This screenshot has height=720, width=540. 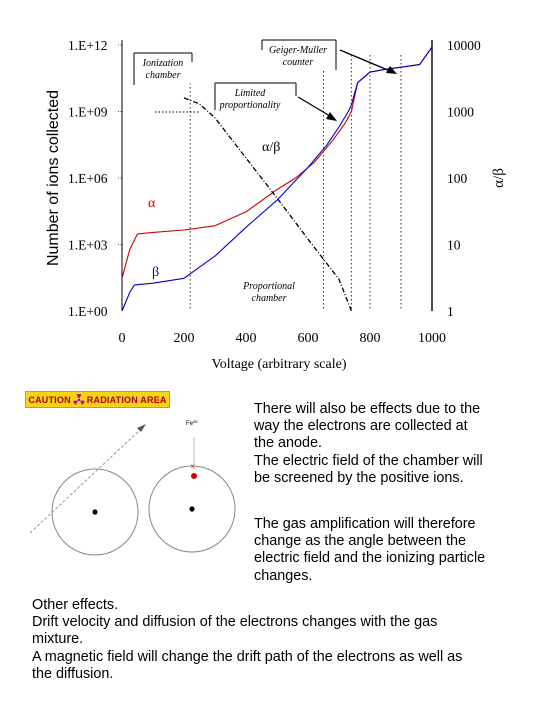 What do you see at coordinates (298, 62) in the screenshot?
I see `annotation-geiger-muller-line: counter` at bounding box center [298, 62].